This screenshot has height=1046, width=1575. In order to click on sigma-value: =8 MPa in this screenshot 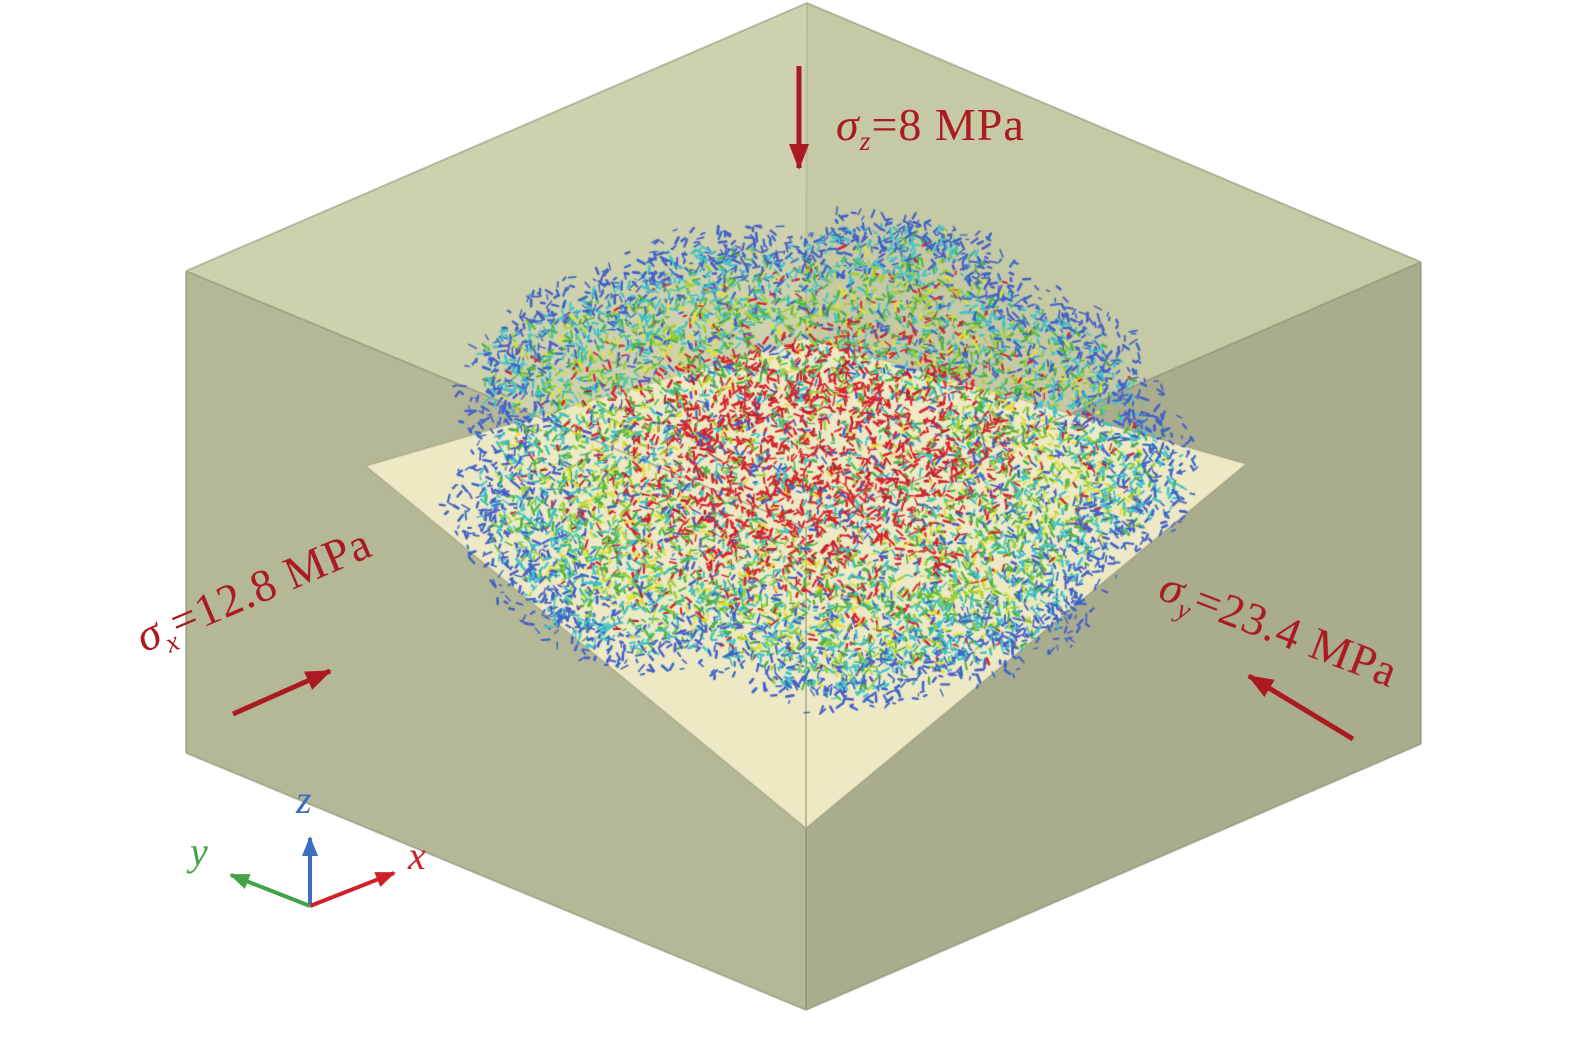, I will do `click(948, 124)`.